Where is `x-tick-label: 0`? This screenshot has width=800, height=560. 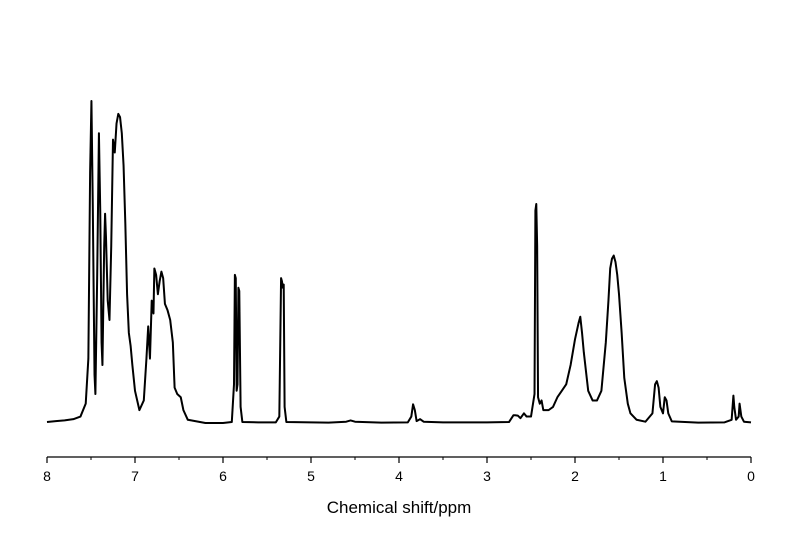
x-tick-label: 0 is located at coordinates (751, 476).